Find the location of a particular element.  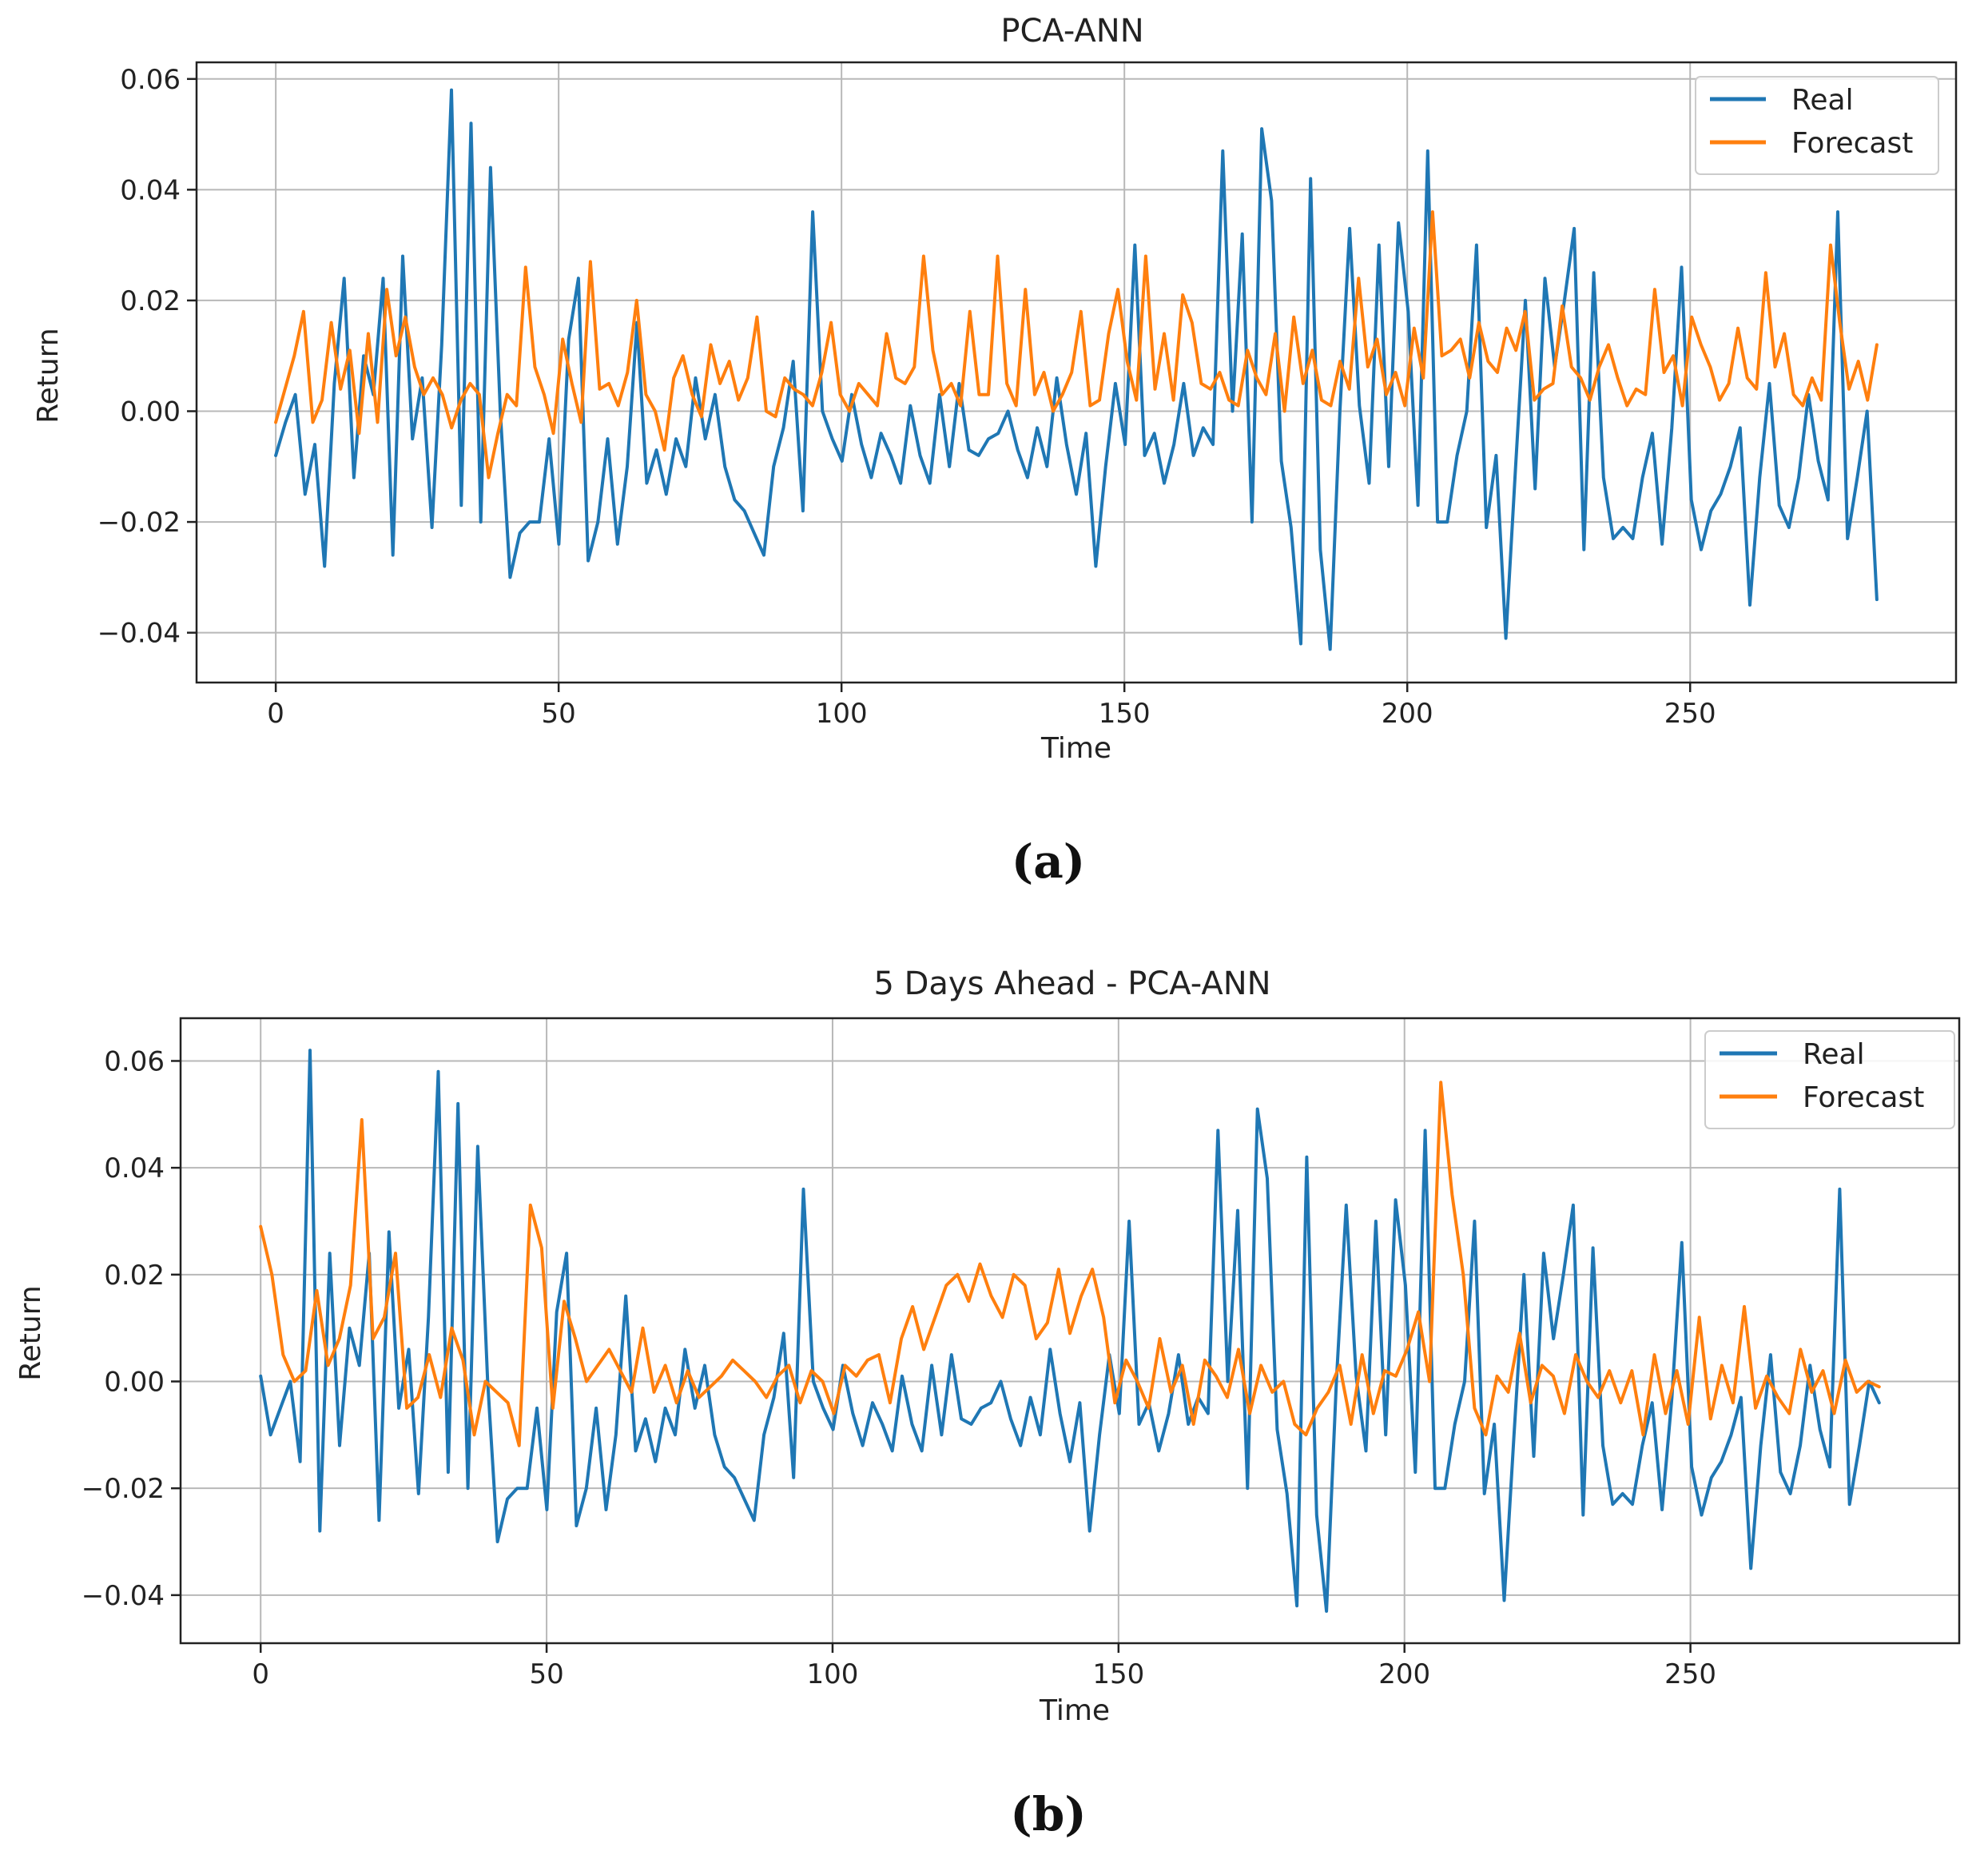

panel-label: (b) is located at coordinates (1048, 1814).